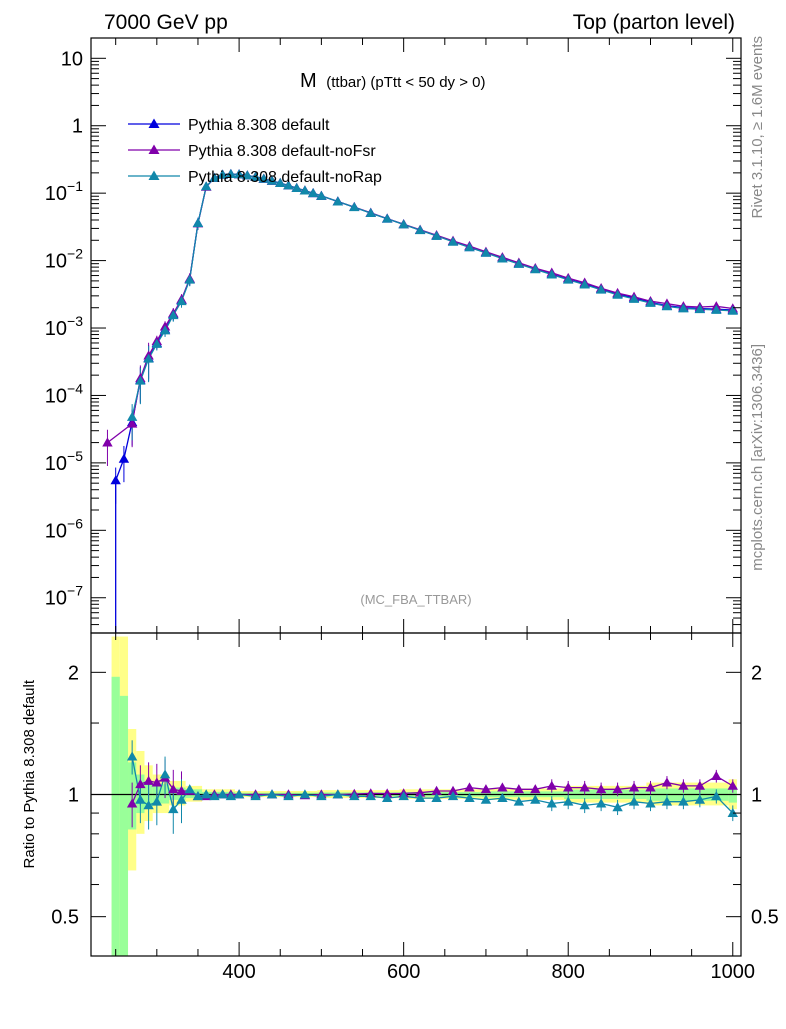  What do you see at coordinates (73, 796) in the screenshot?
I see `ratio-y-tick-label: 1` at bounding box center [73, 796].